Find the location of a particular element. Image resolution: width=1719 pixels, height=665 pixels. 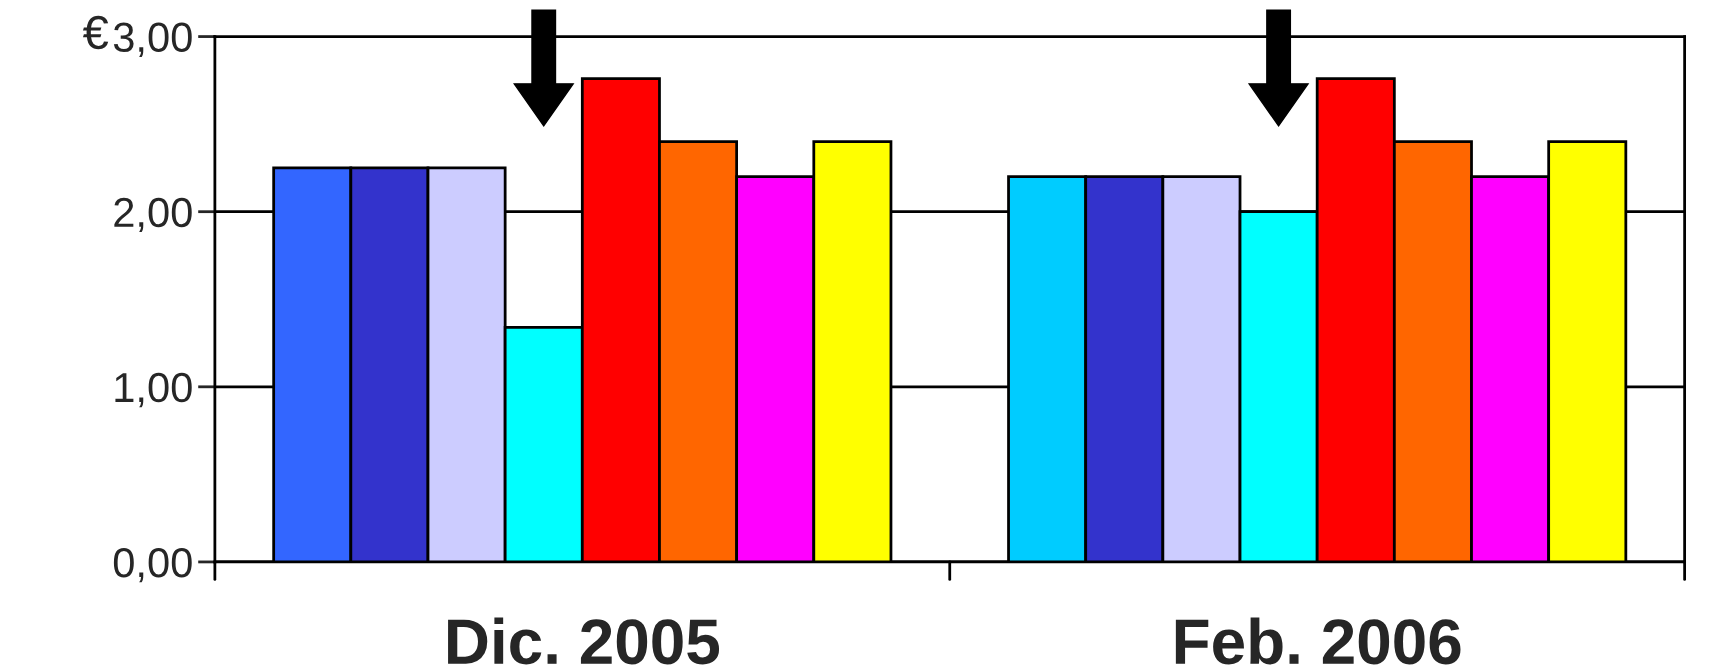

y-tick-label: 0,00 is located at coordinates (152, 565).